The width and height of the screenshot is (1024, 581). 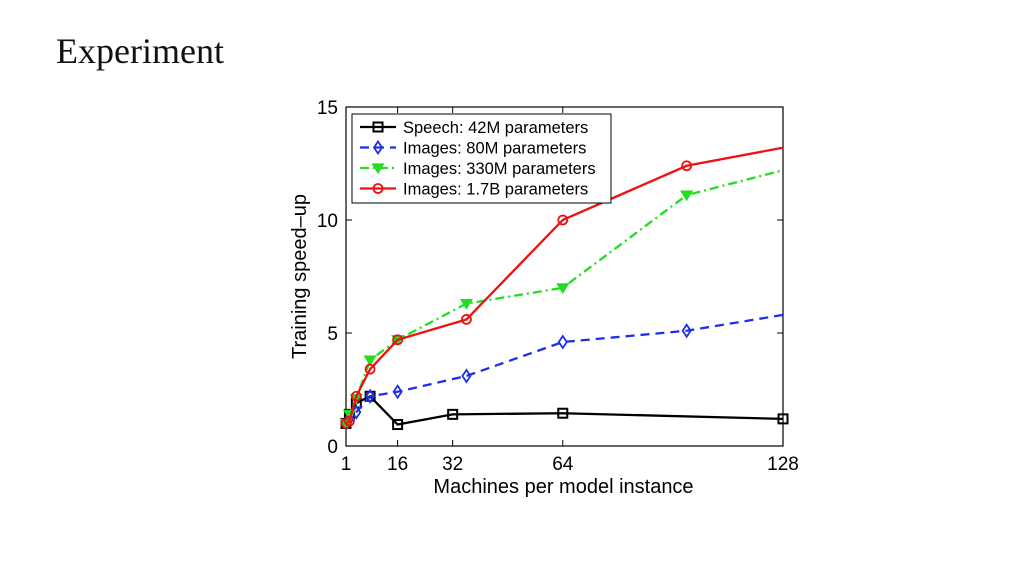 I want to click on legend-label-1: Speech: 42M parameters, so click(x=495, y=128).